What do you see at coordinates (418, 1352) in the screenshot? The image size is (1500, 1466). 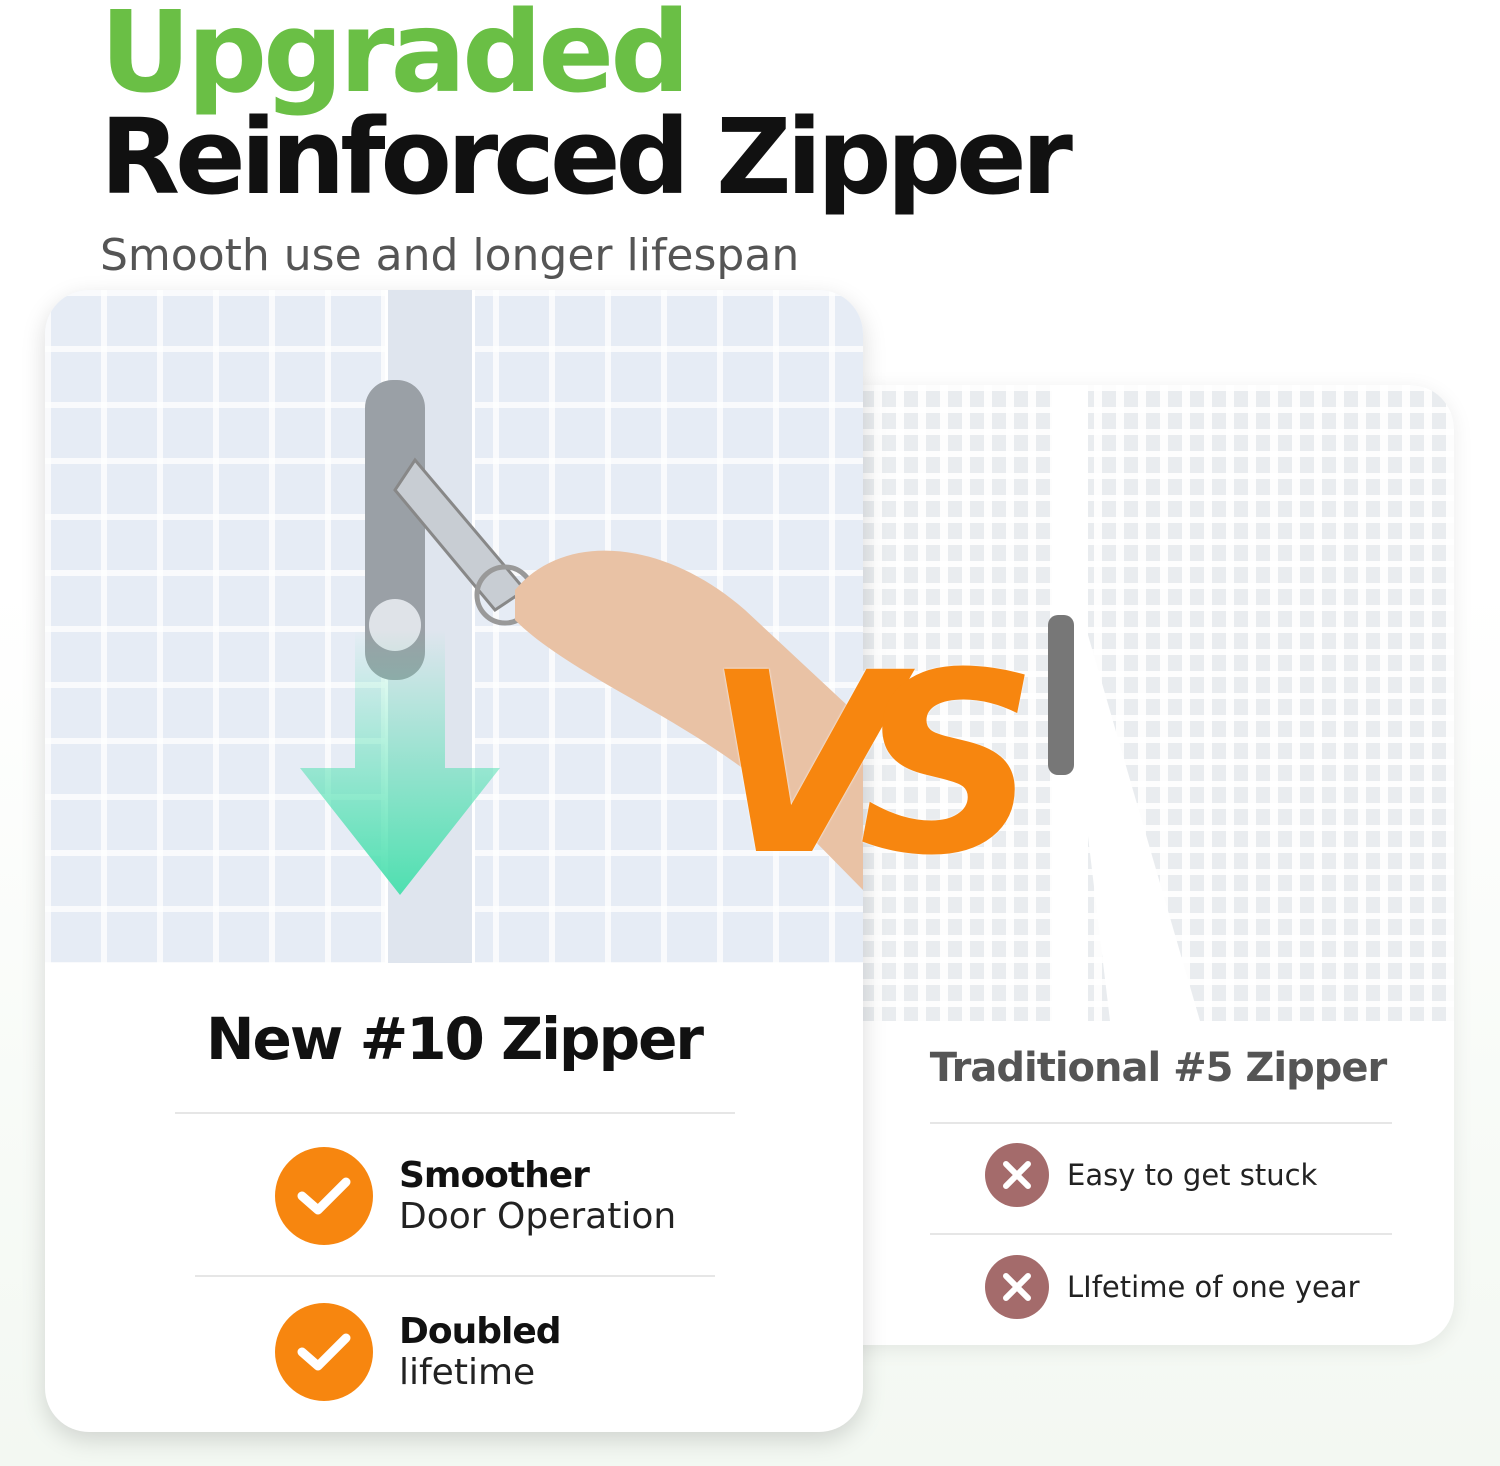 I see `feature-item: Doubled lifetime` at bounding box center [418, 1352].